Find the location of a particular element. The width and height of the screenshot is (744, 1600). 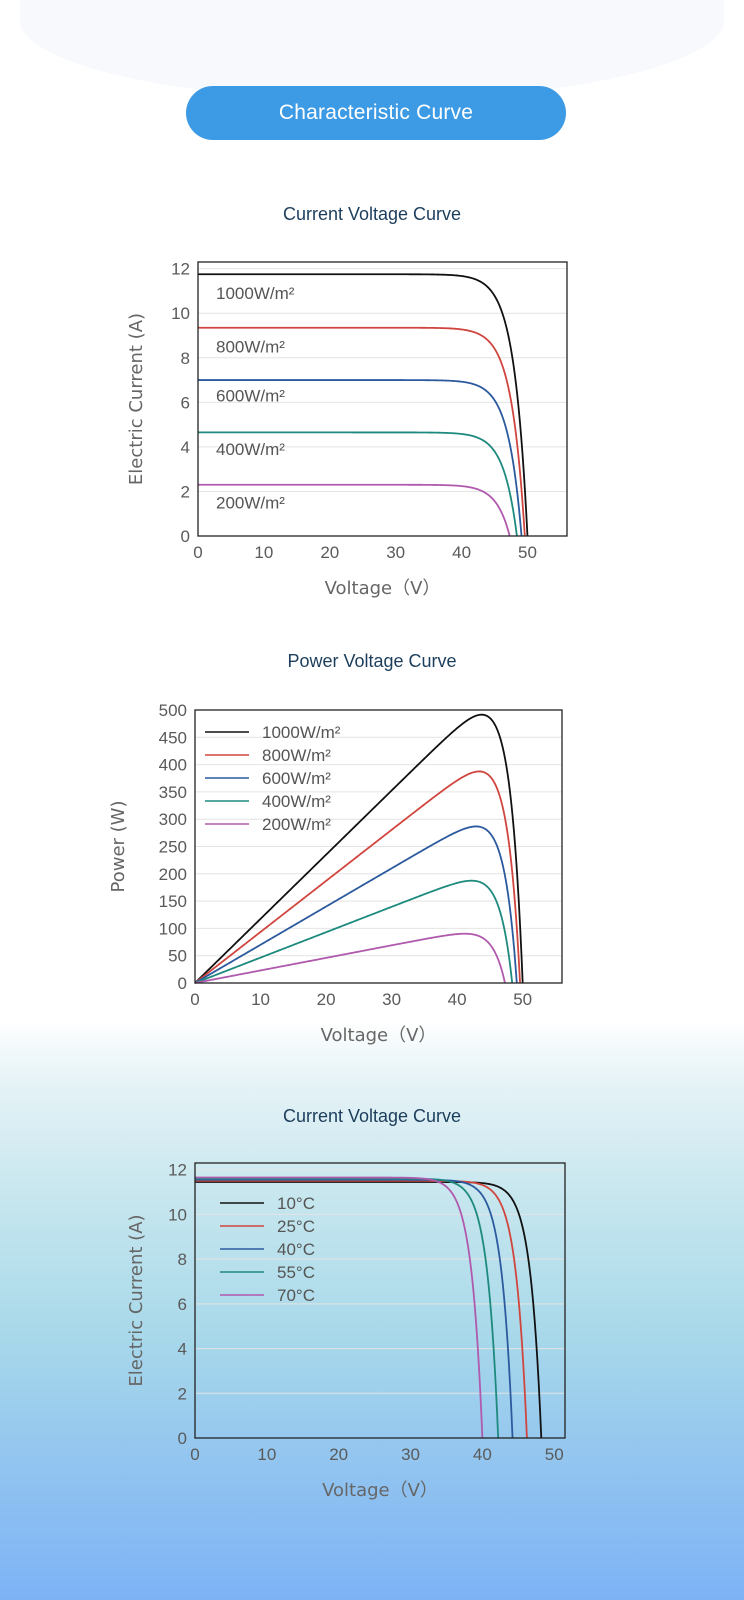

legend-label-3: 400W/m² is located at coordinates (296, 801).